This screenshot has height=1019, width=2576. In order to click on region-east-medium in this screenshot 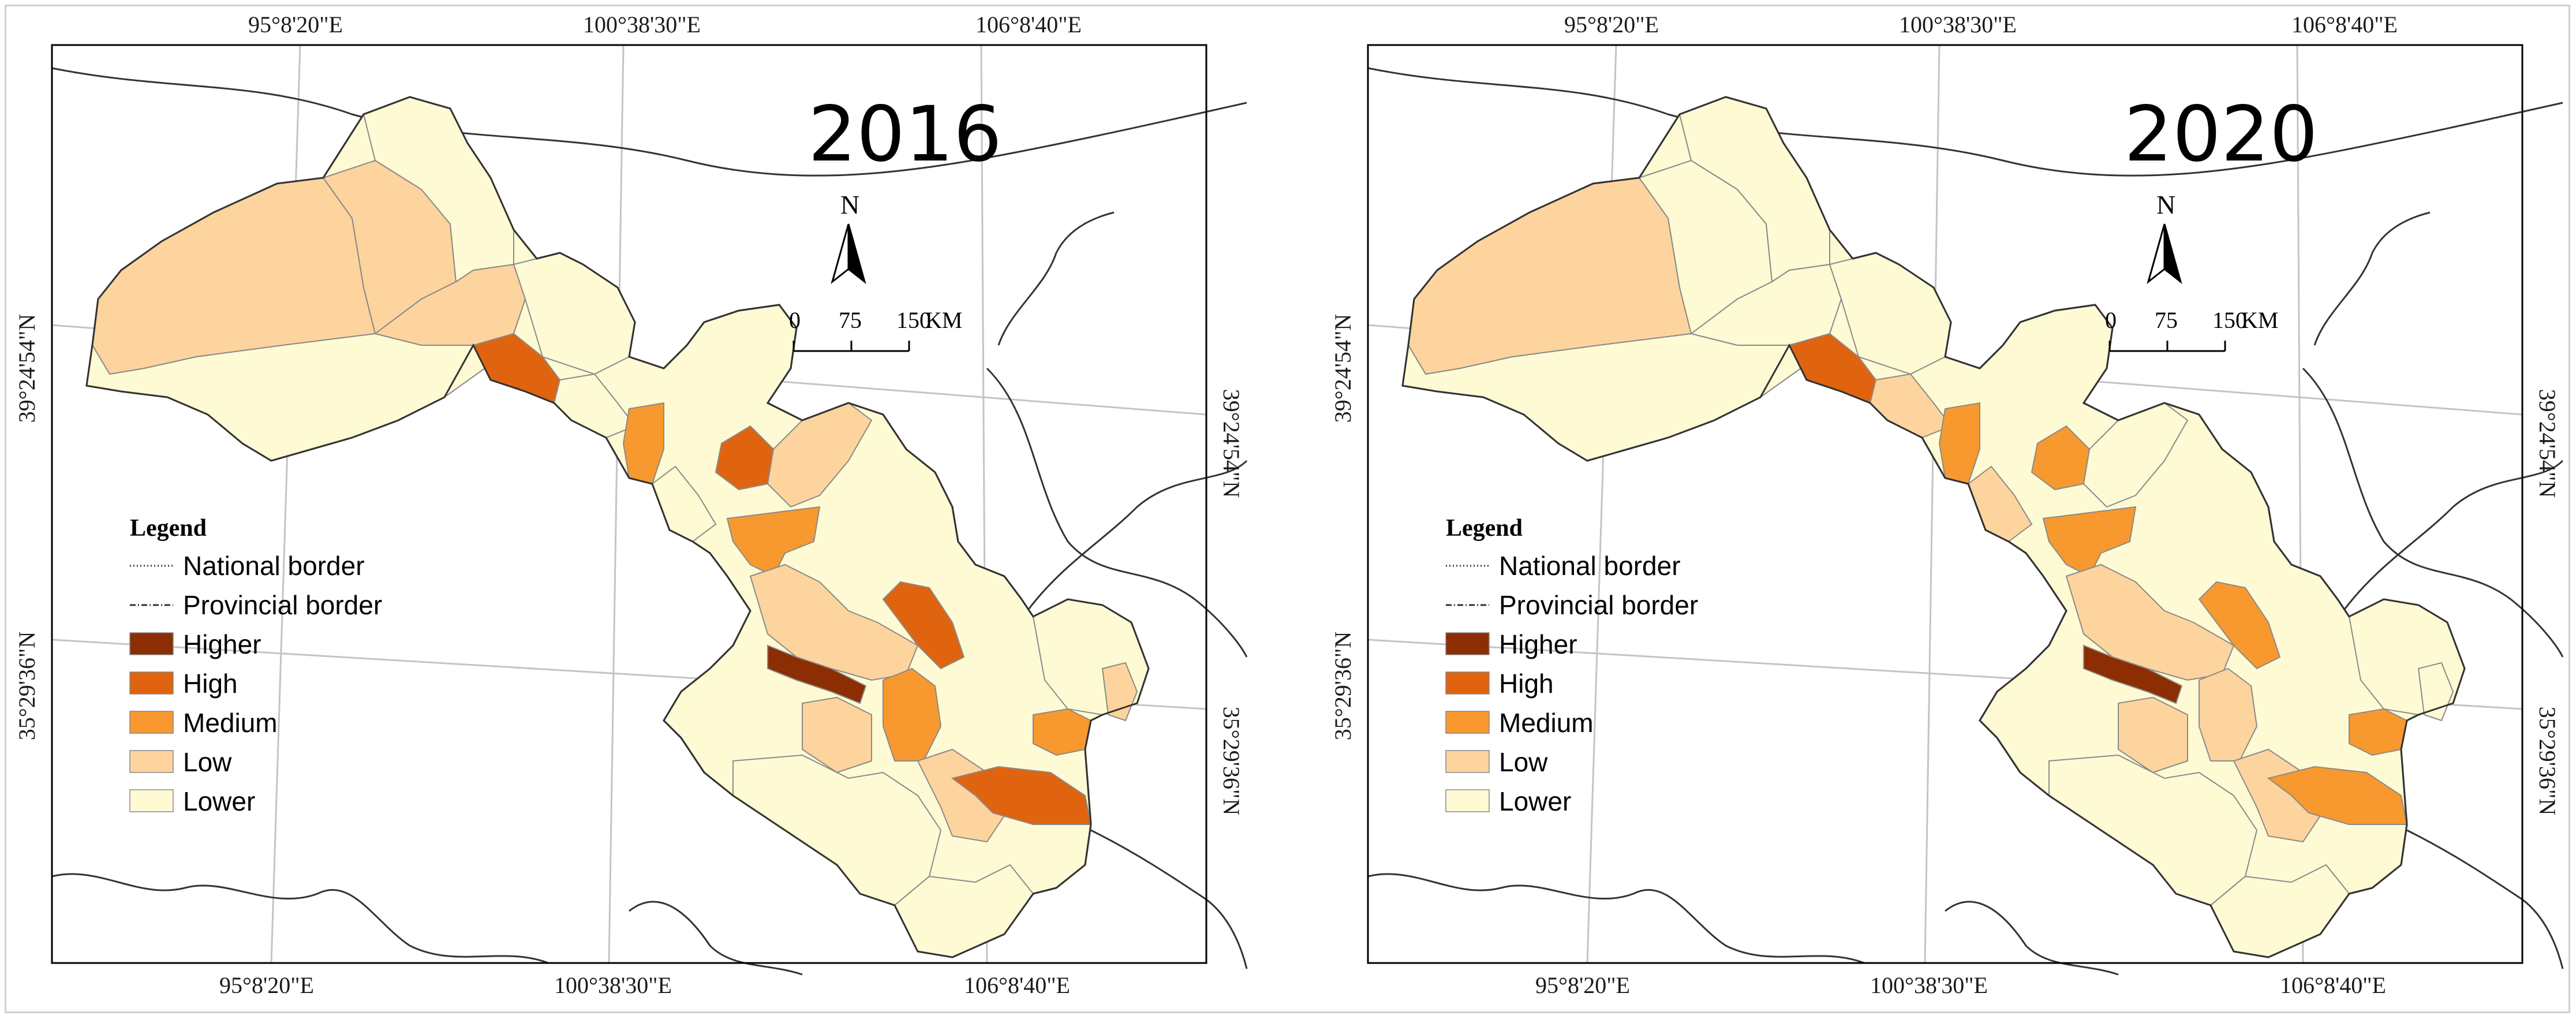, I will do `click(2378, 732)`.